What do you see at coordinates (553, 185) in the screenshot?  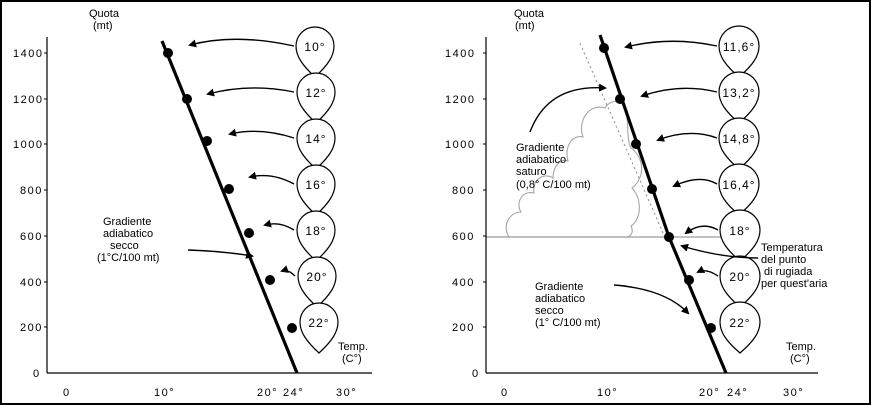 I see `annotation-line: (0,8° C/100 mt)` at bounding box center [553, 185].